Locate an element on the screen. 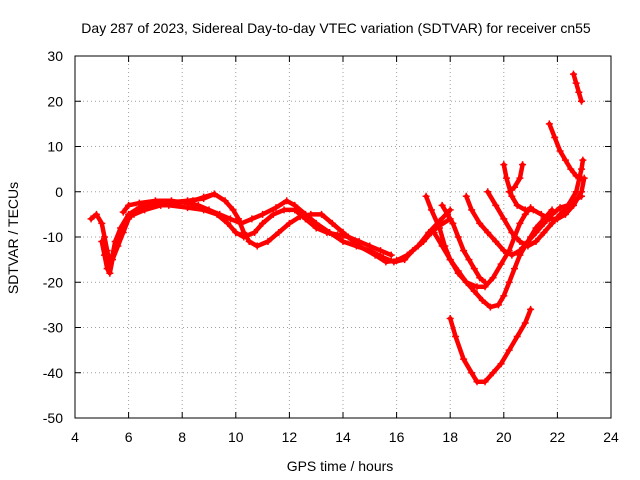 This screenshot has height=480, width=640. series-track-h is located at coordinates (524, 225).